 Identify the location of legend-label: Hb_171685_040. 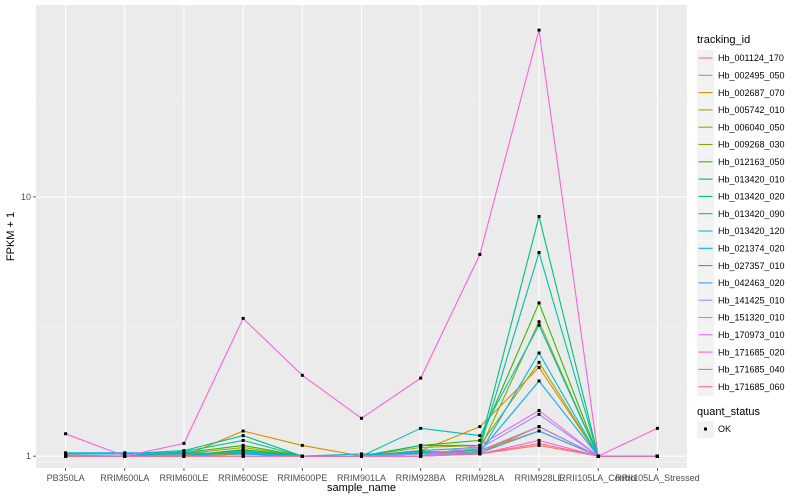
(751, 370).